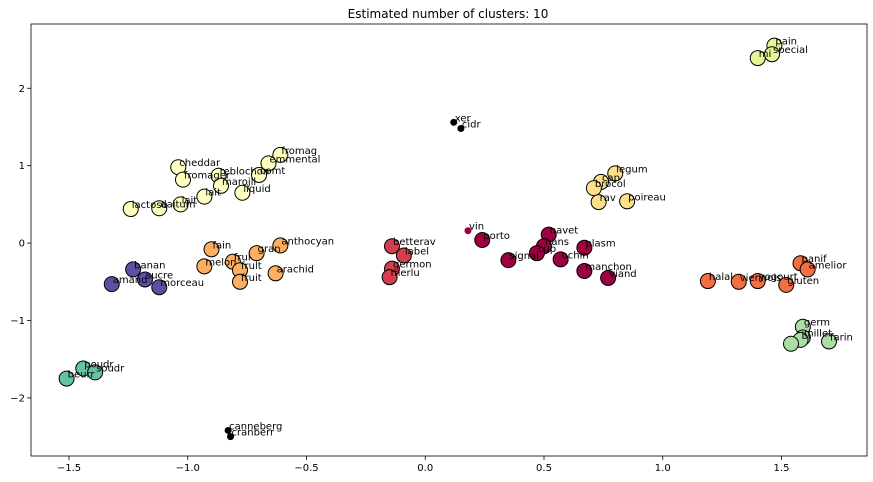 Image resolution: width=873 pixels, height=482 pixels. I want to click on point-label: gluten, so click(803, 281).